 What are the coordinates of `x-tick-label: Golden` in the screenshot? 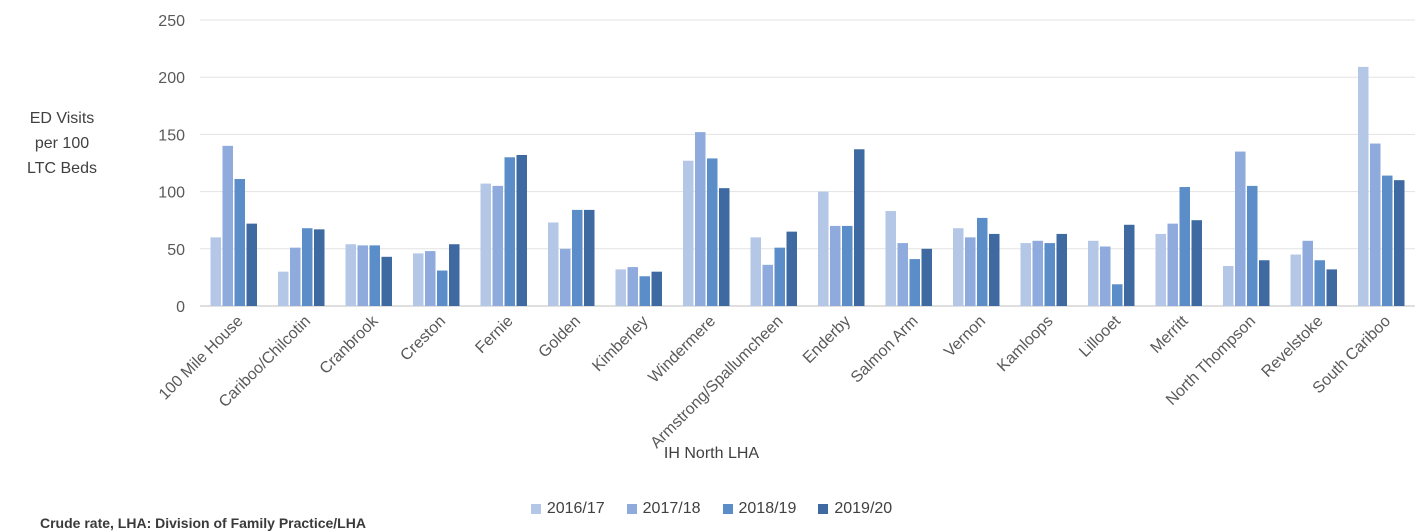 It's located at (560, 337).